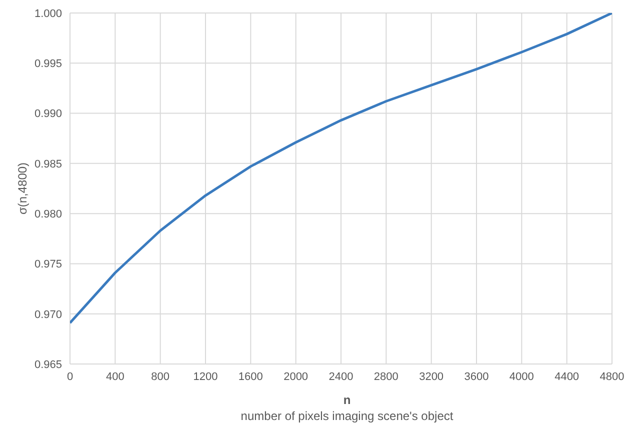 Image resolution: width=634 pixels, height=438 pixels. Describe the element at coordinates (521, 376) in the screenshot. I see `x-tick-label: 4000` at that location.